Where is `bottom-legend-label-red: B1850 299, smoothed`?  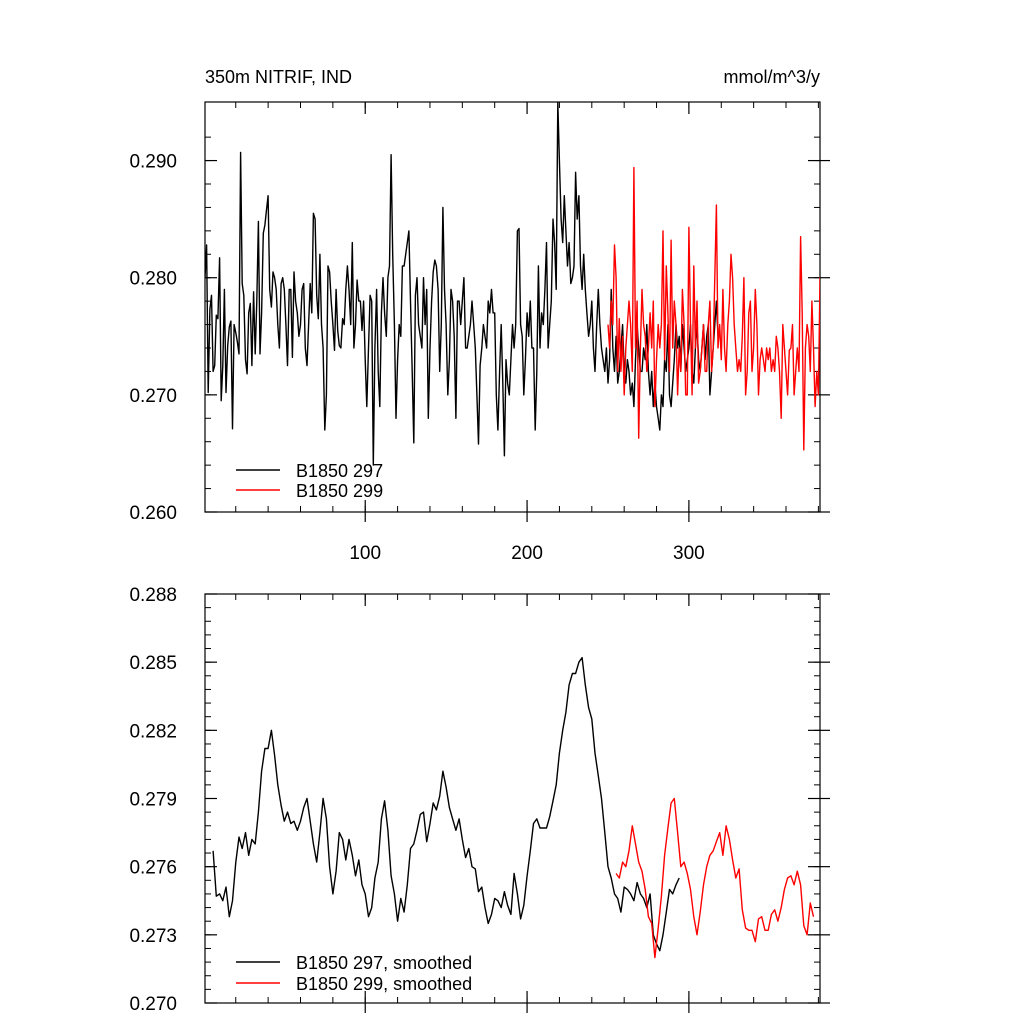 bottom-legend-label-red: B1850 299, smoothed is located at coordinates (384, 984).